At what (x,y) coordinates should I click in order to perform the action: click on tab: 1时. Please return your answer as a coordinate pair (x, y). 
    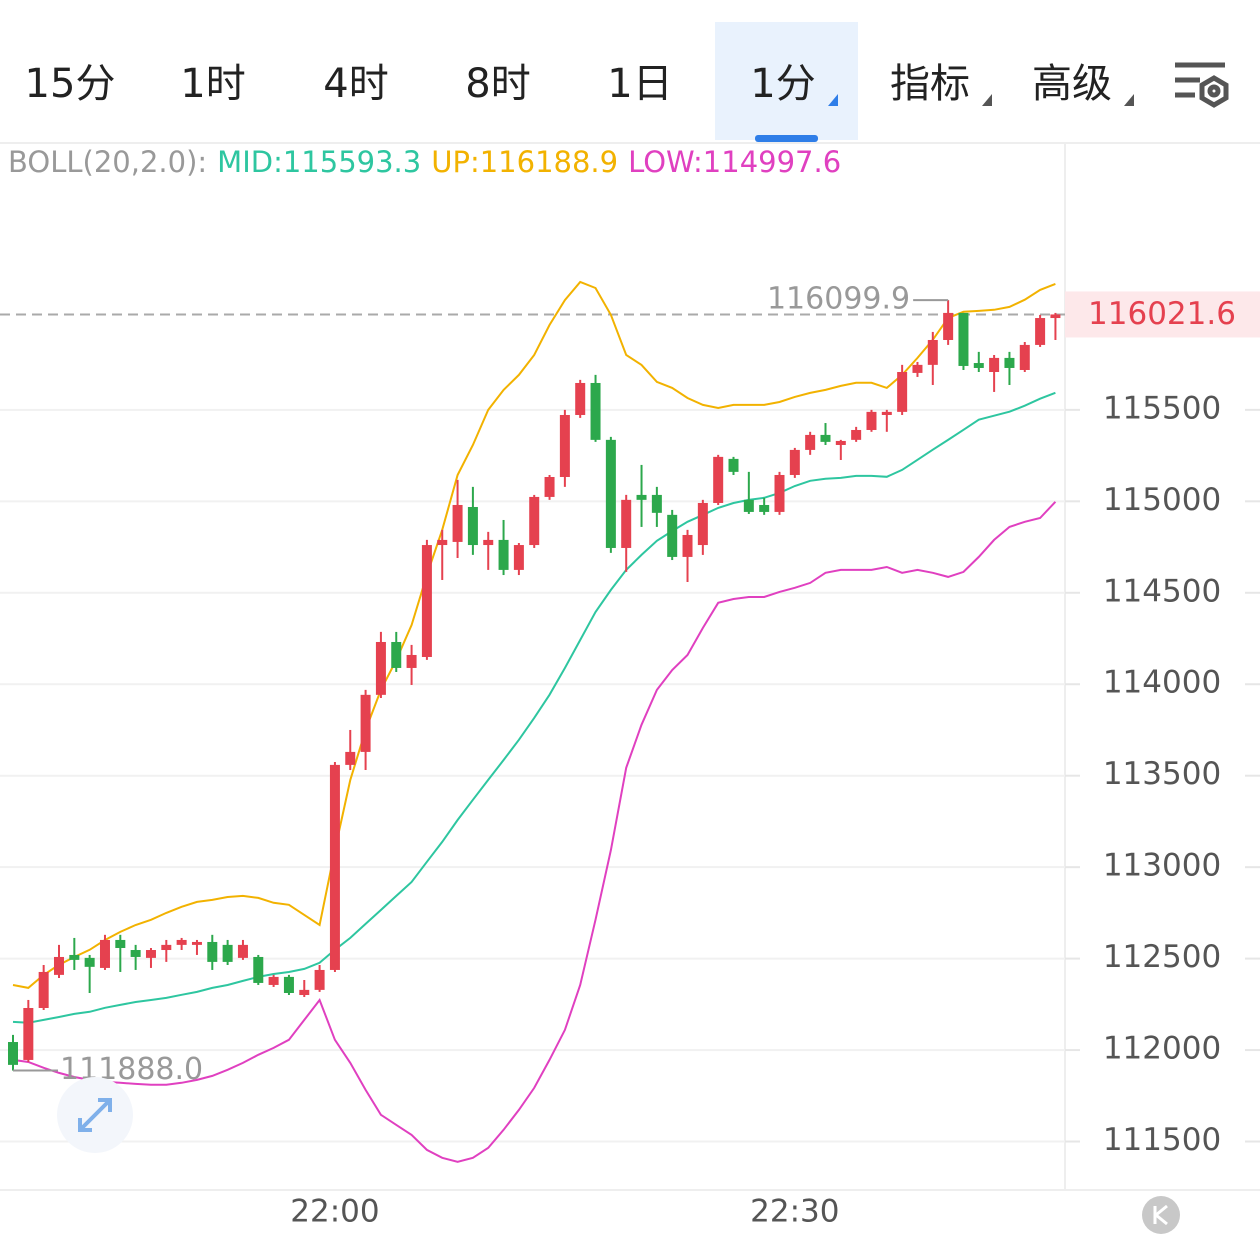
    Looking at the image, I should click on (212, 84).